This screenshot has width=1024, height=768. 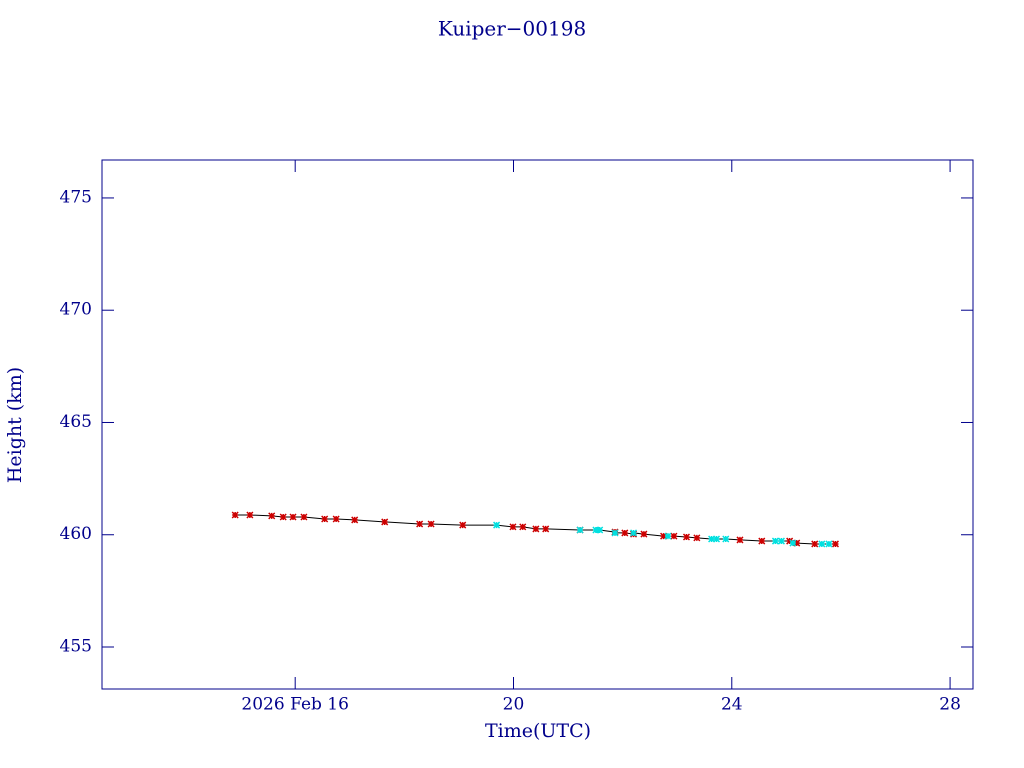 What do you see at coordinates (76, 422) in the screenshot?
I see `y-tick-label: 465` at bounding box center [76, 422].